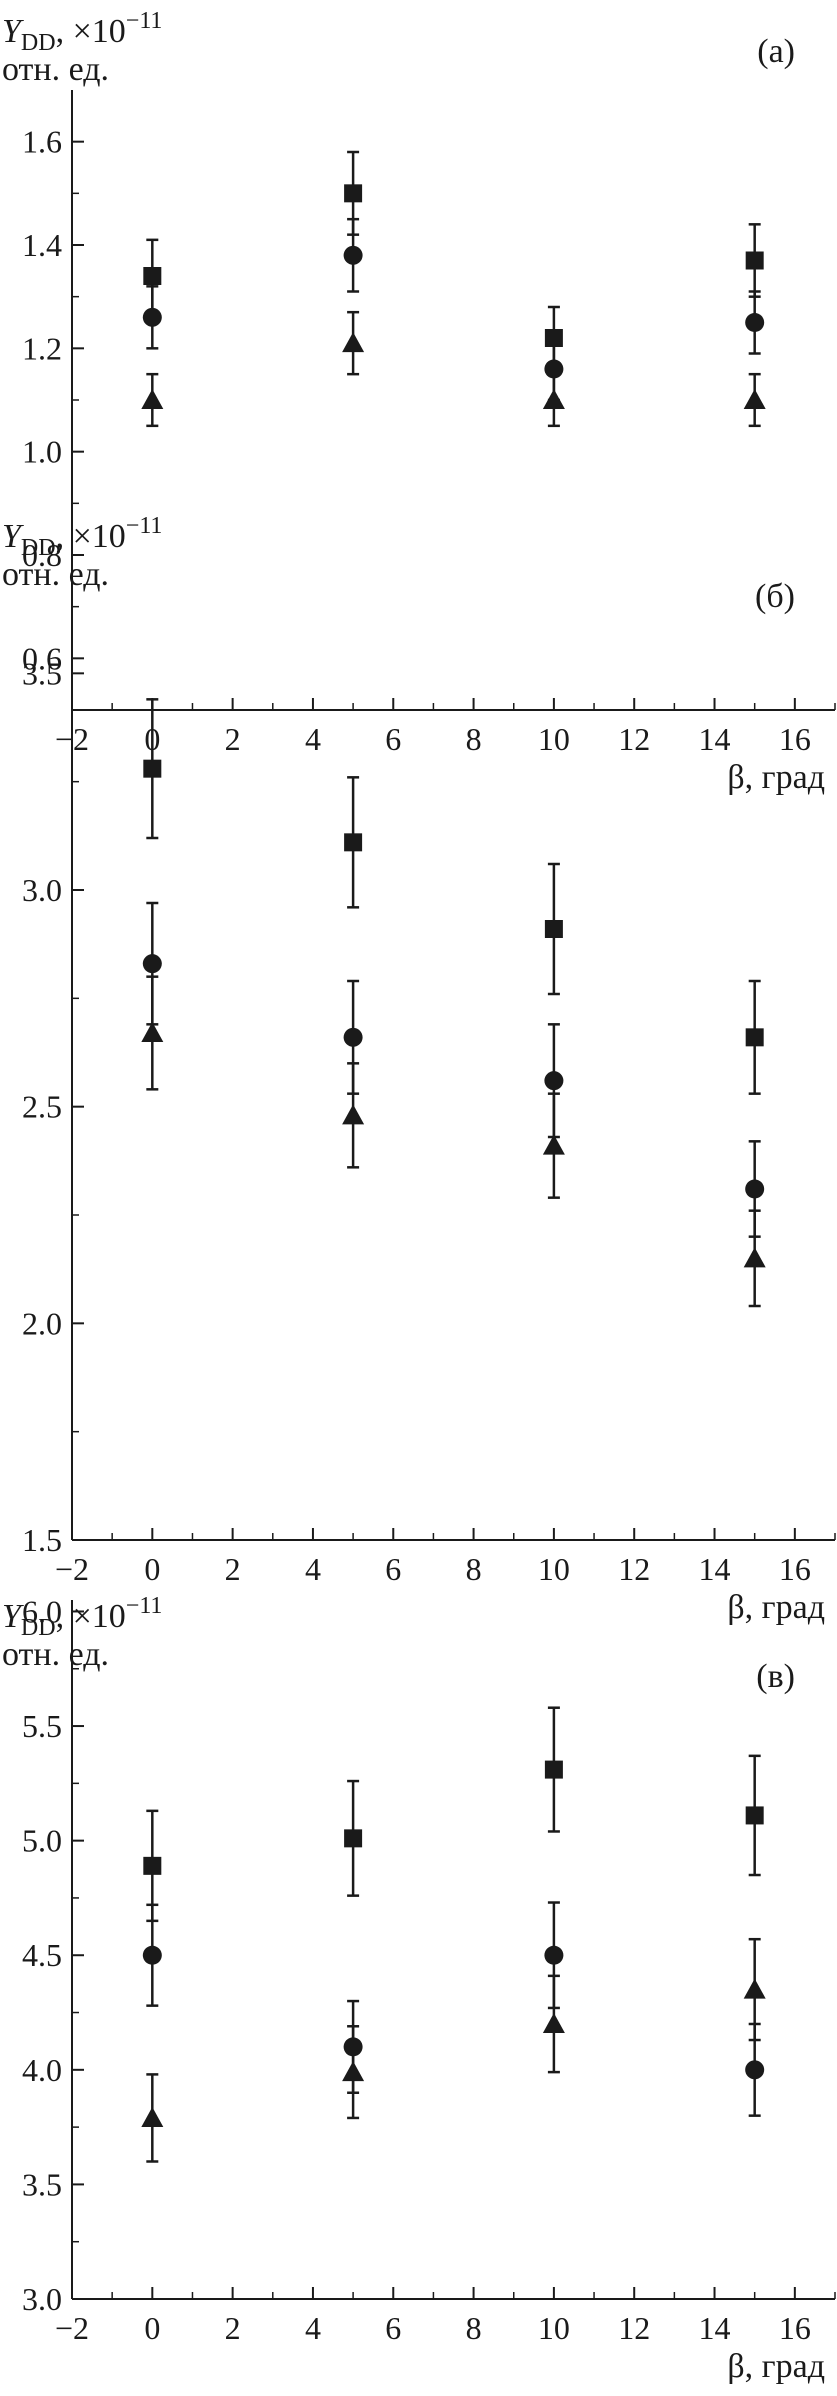 This screenshot has height=2396, width=837. Describe the element at coordinates (42, 1323) in the screenshot. I see `y-tick-label: 2.0` at that location.